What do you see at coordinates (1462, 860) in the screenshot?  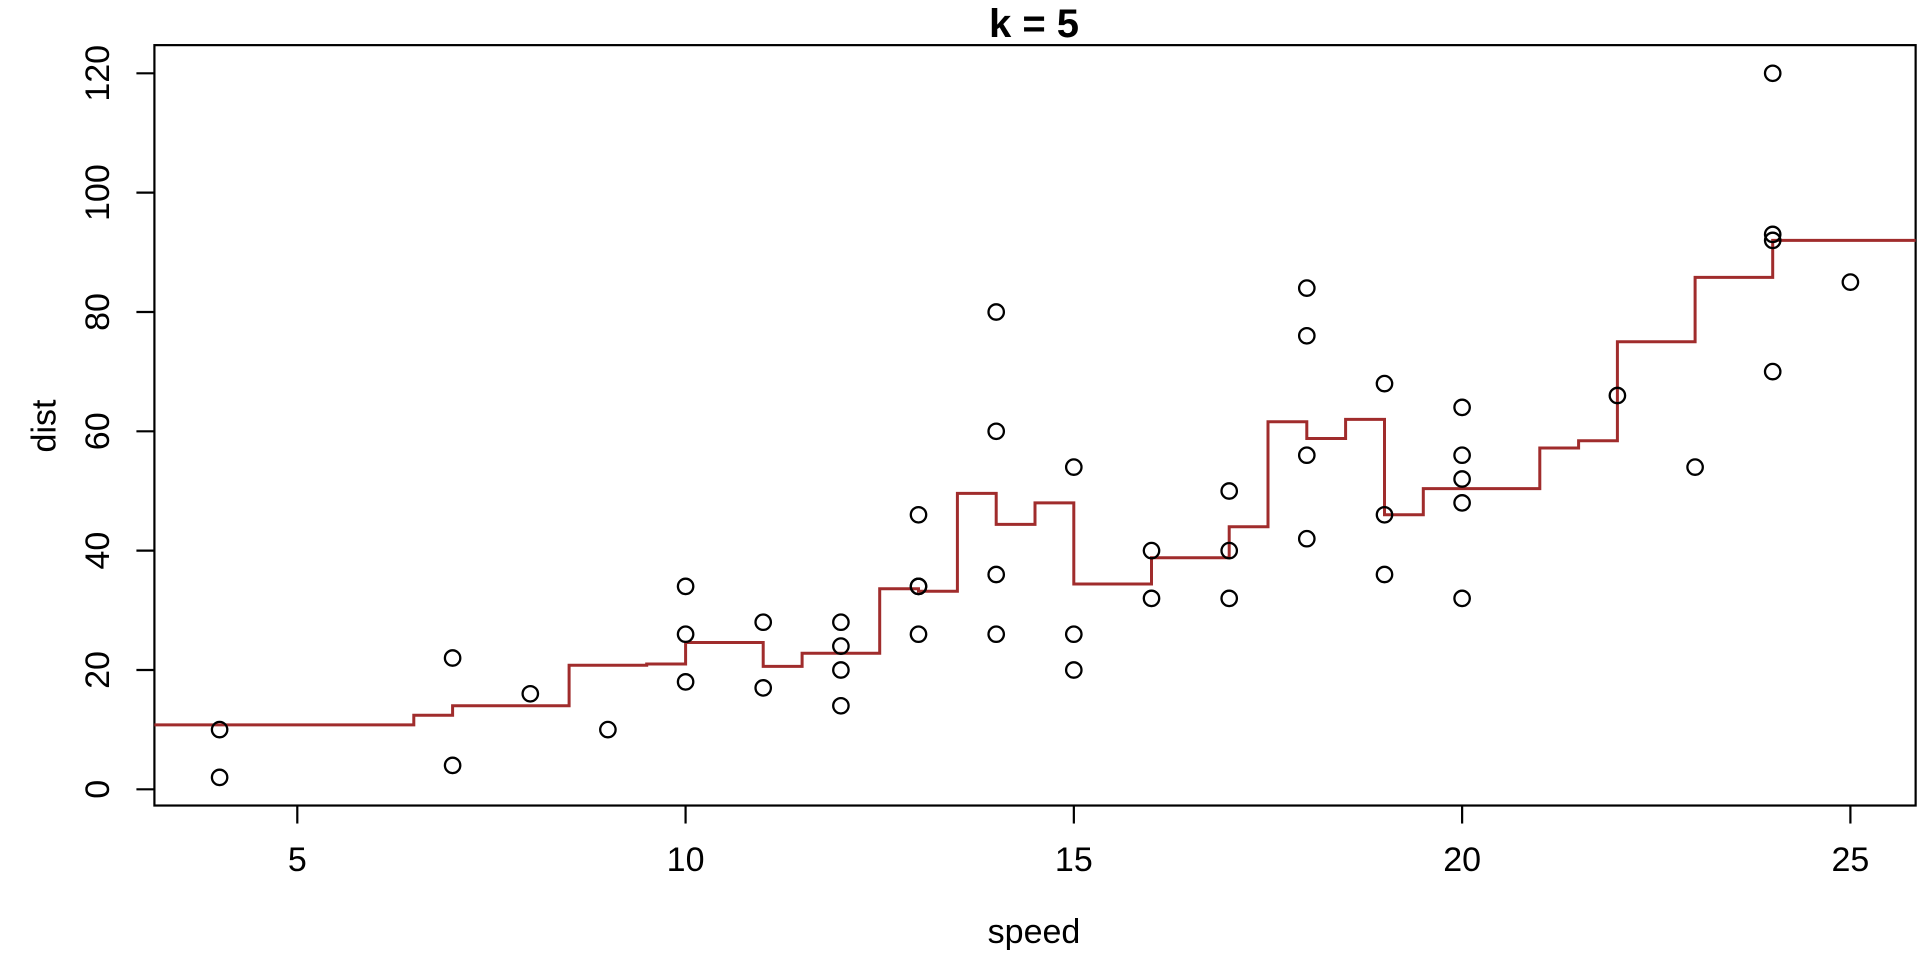 I see `x-tick-label: 20` at bounding box center [1462, 860].